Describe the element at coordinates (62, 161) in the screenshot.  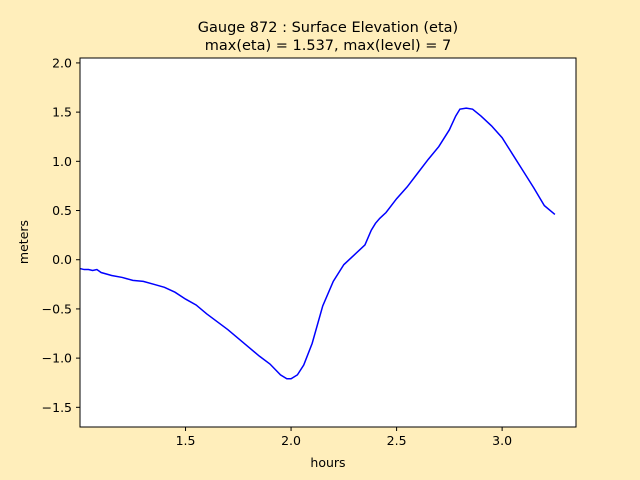
I see `y-tick-label: 1.0` at that location.